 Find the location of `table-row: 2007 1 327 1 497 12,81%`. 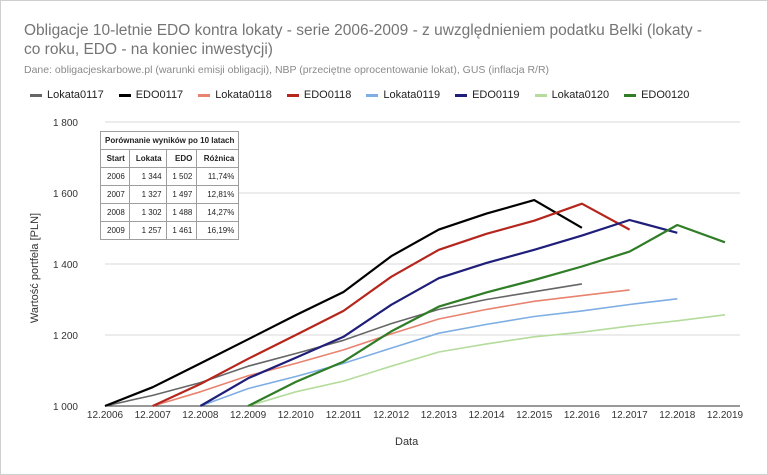

table-row: 2007 1 327 1 497 12,81% is located at coordinates (170, 194).